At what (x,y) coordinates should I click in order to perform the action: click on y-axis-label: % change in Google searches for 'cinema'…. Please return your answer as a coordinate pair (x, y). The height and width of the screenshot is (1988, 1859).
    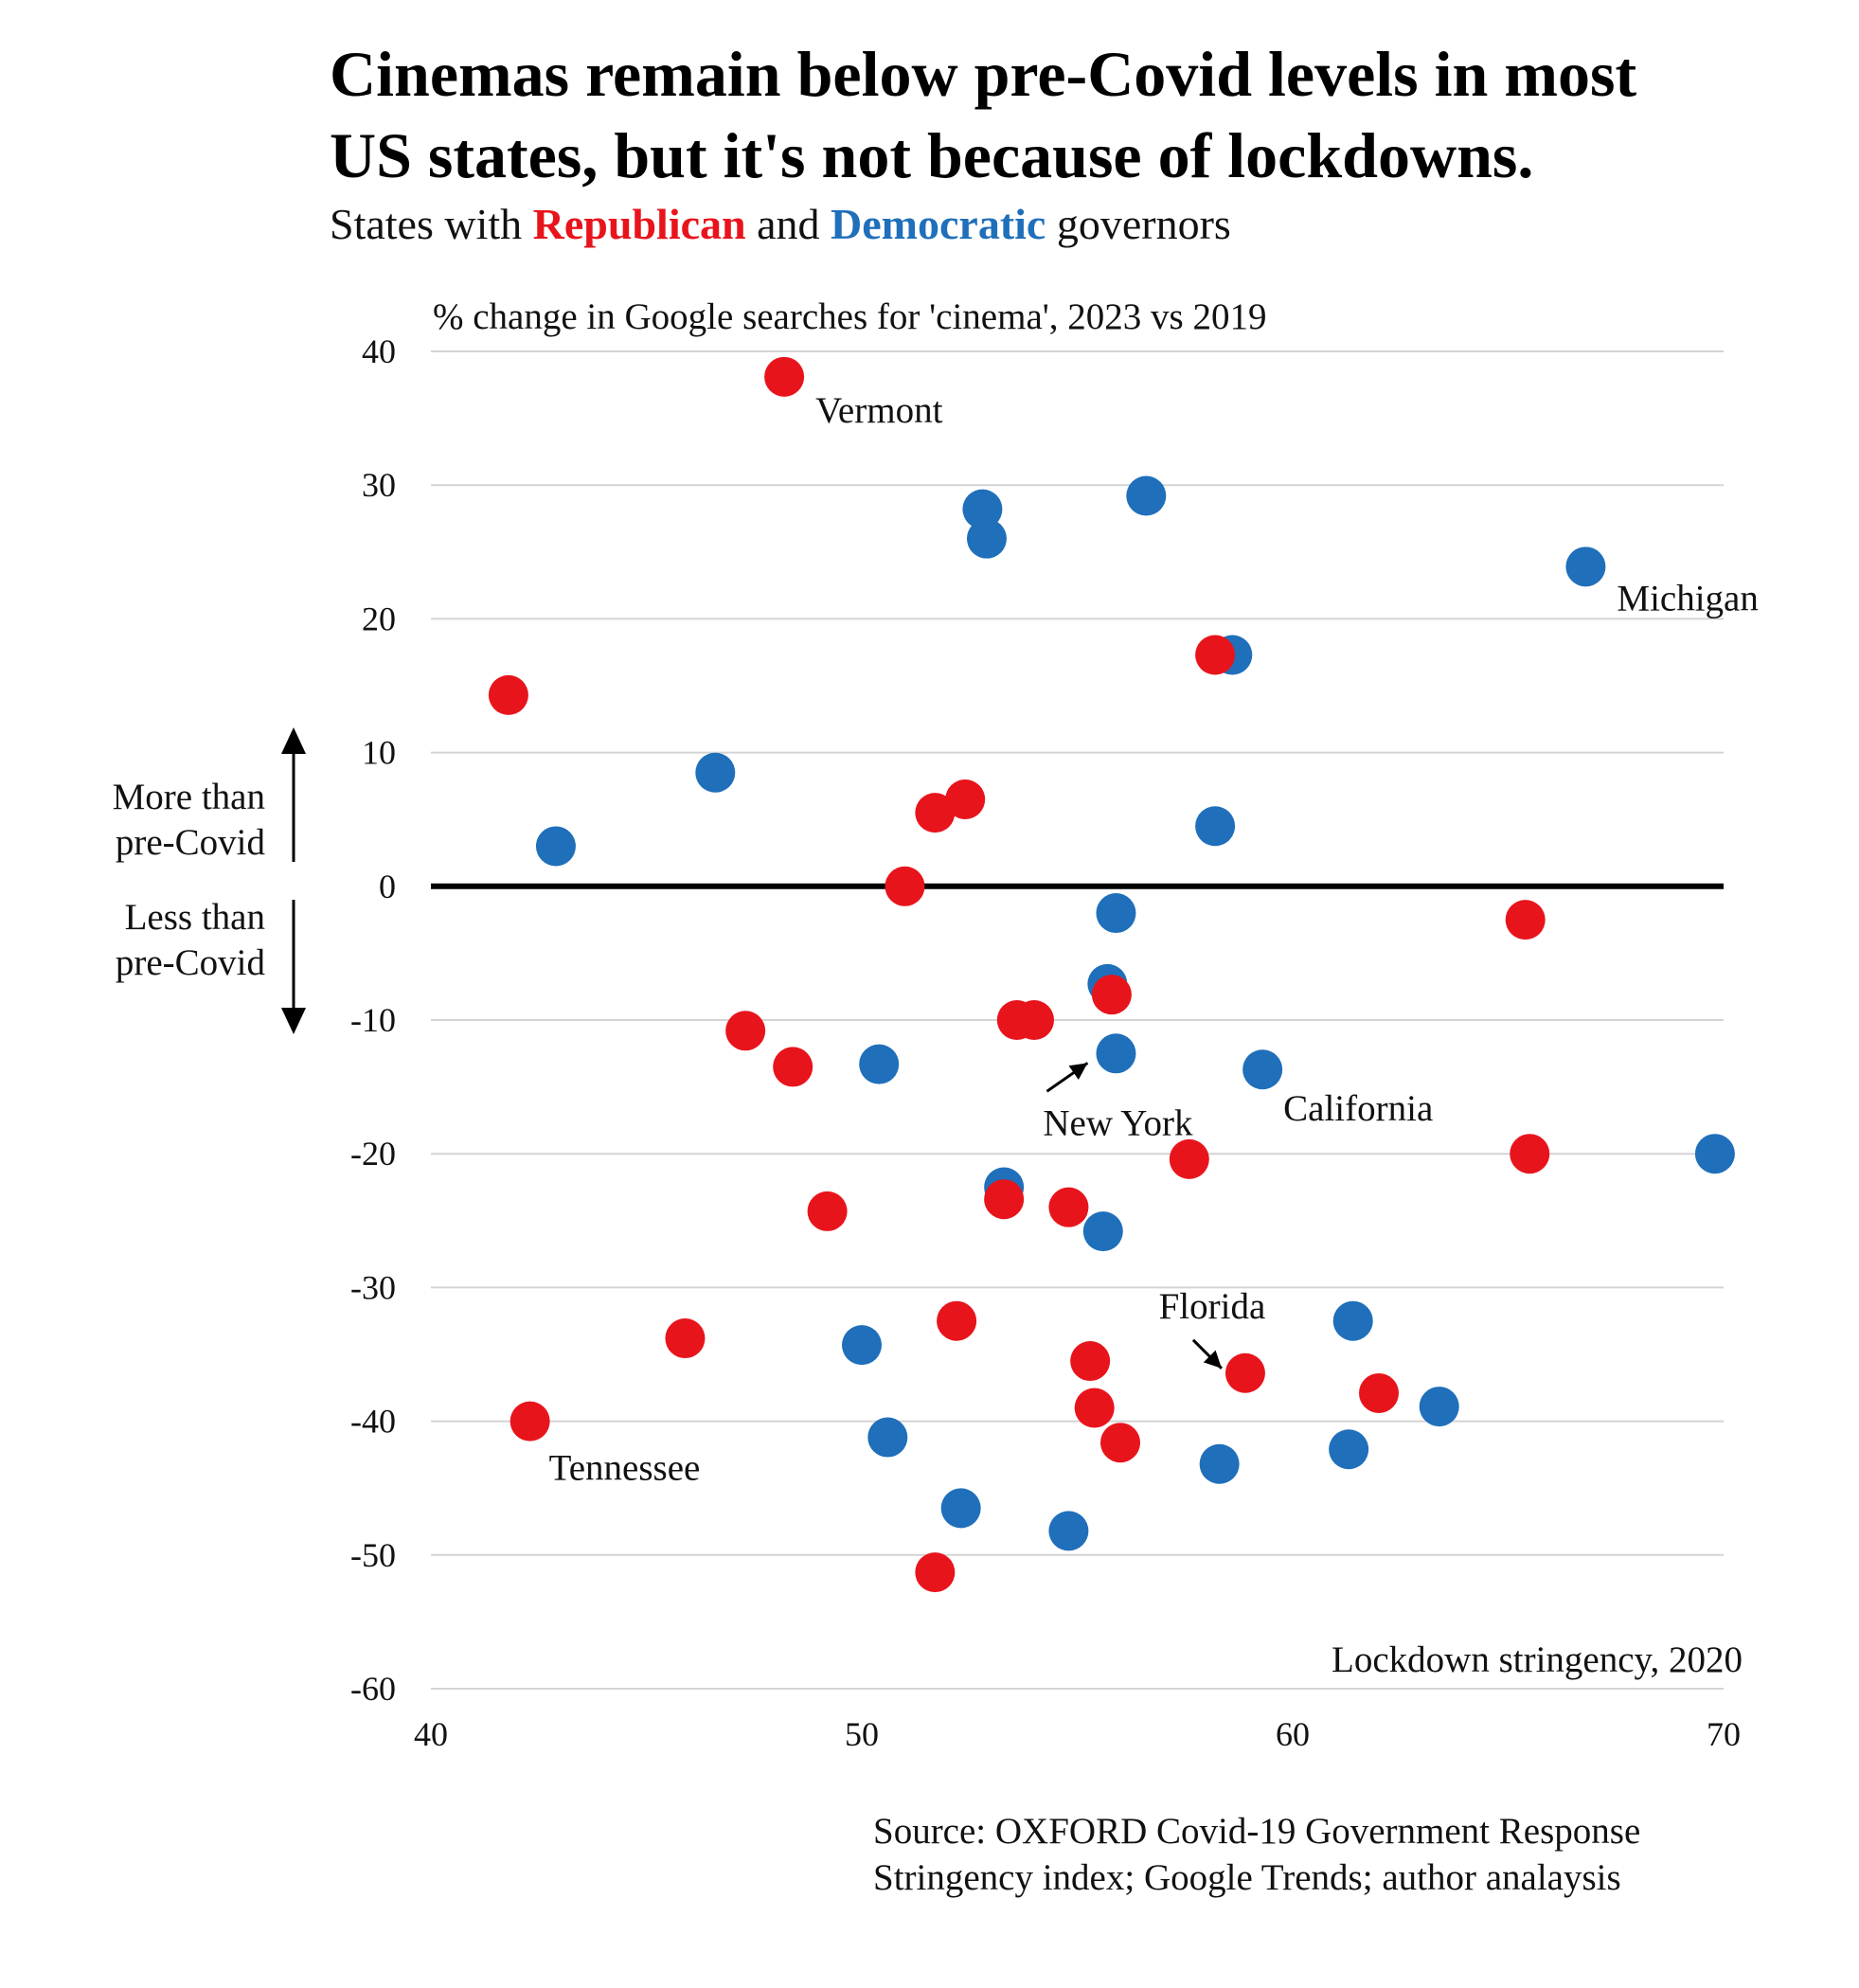
    Looking at the image, I should click on (850, 317).